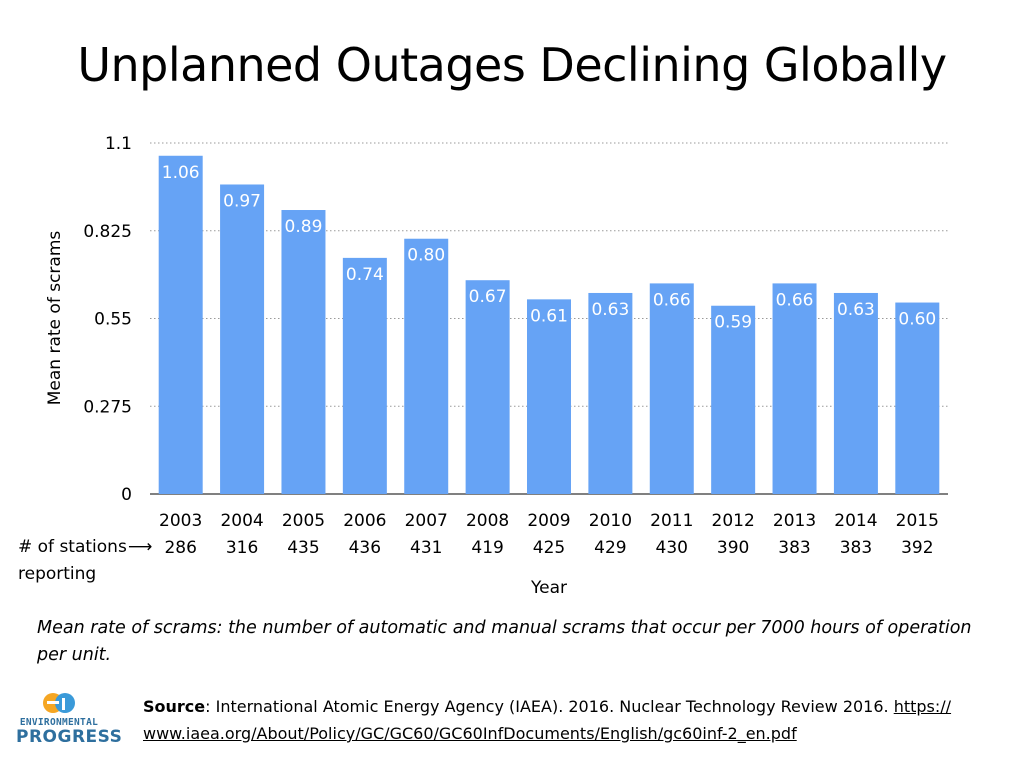 The image size is (1024, 768). Describe the element at coordinates (426, 548) in the screenshot. I see `stations-count: 431` at that location.